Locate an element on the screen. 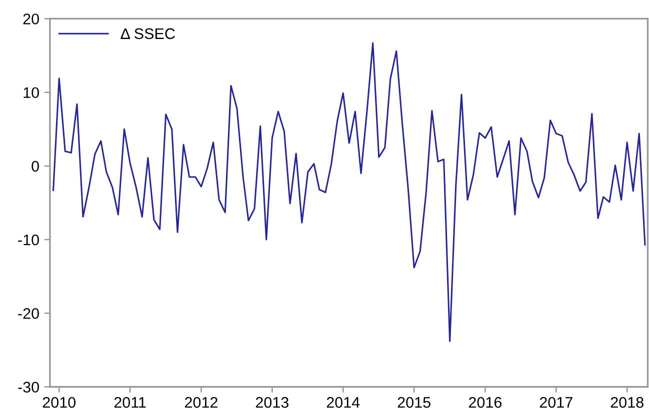 This screenshot has width=649, height=416. y-tick-label: 0 is located at coordinates (35, 166).